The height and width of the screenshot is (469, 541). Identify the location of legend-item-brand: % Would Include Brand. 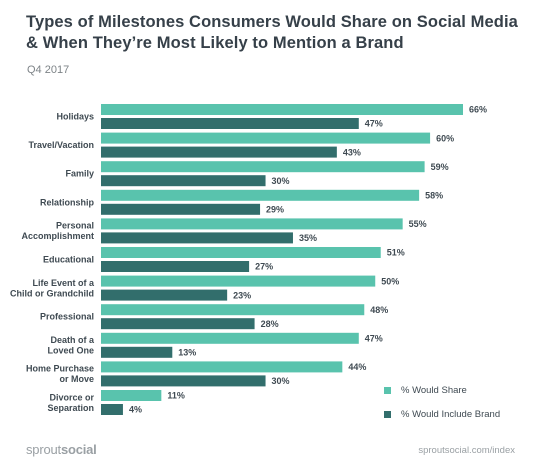
(442, 414).